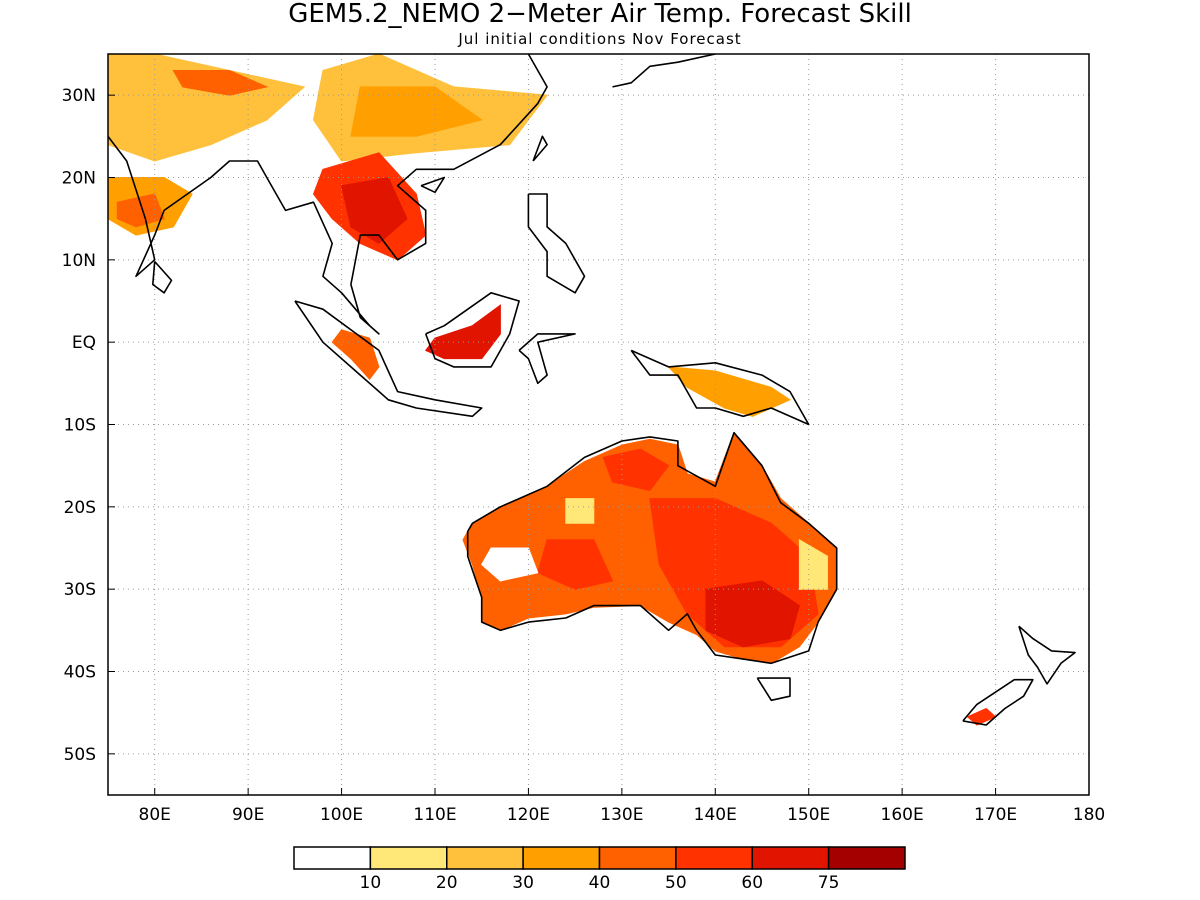 Image resolution: width=1200 pixels, height=900 pixels. What do you see at coordinates (341, 815) in the screenshot?
I see `x-tick-label: 100E` at bounding box center [341, 815].